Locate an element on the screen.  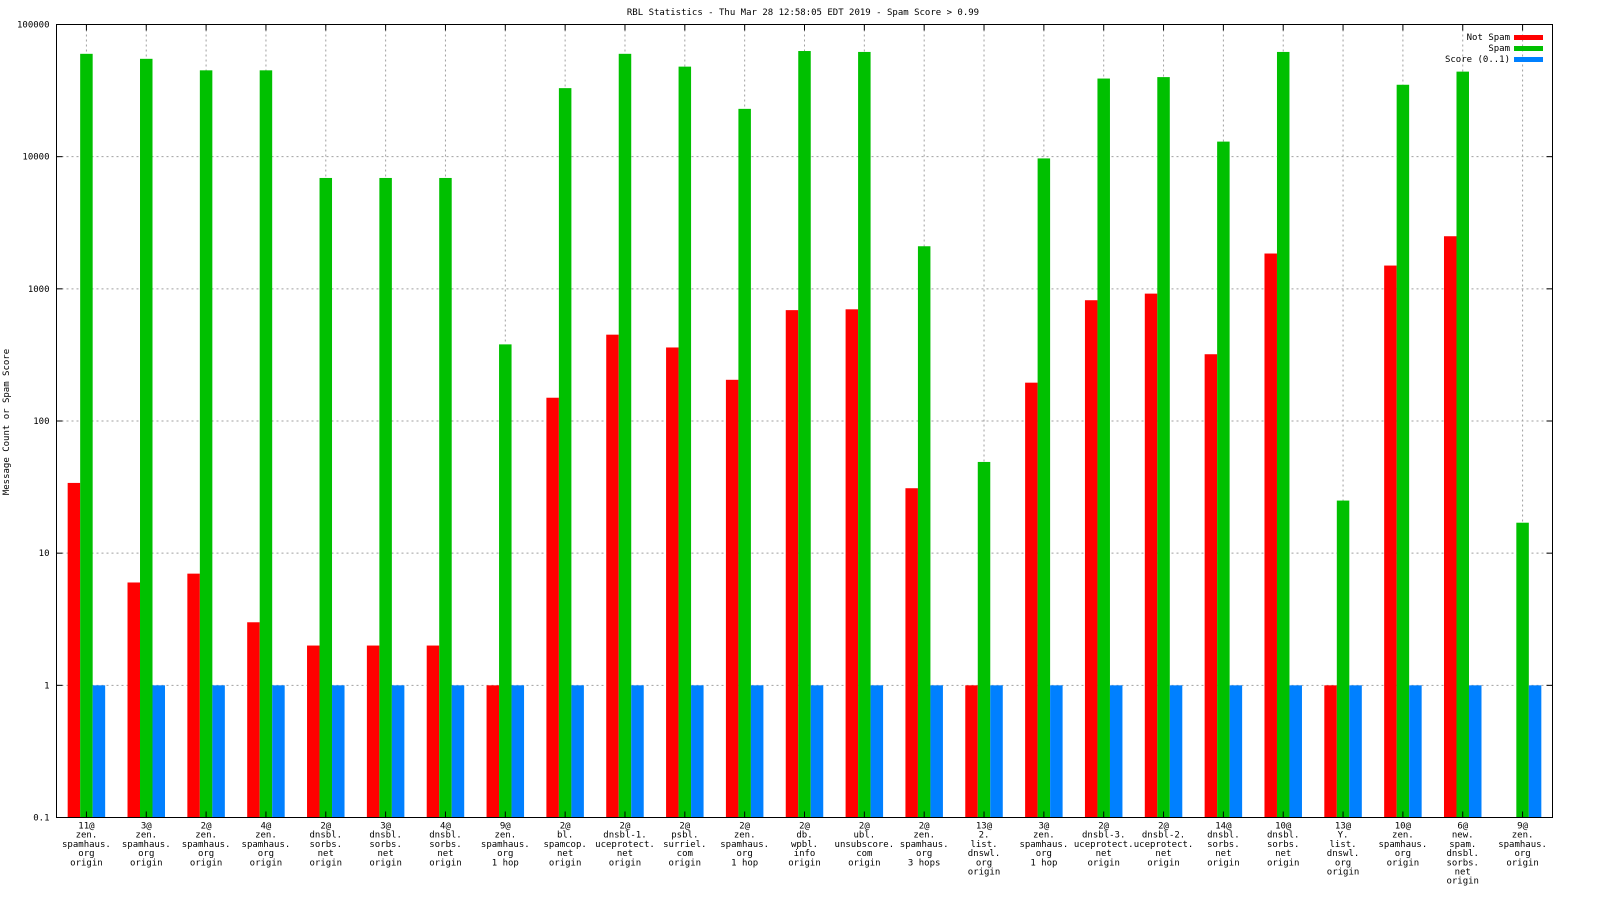
x-tick-label: 2@ zen. spamhaus. org origin is located at coordinates (206, 845).